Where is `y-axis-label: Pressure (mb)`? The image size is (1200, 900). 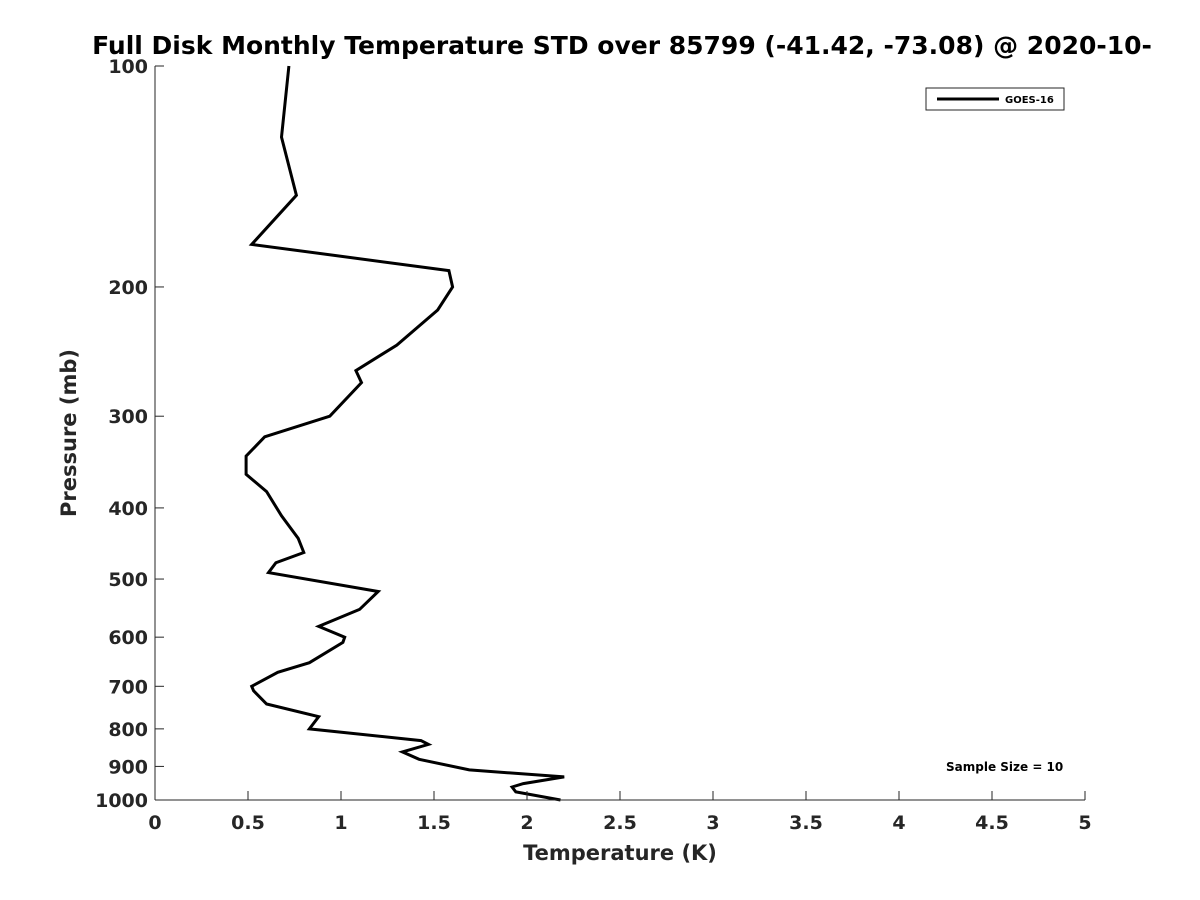 y-axis-label: Pressure (mb) is located at coordinates (69, 433).